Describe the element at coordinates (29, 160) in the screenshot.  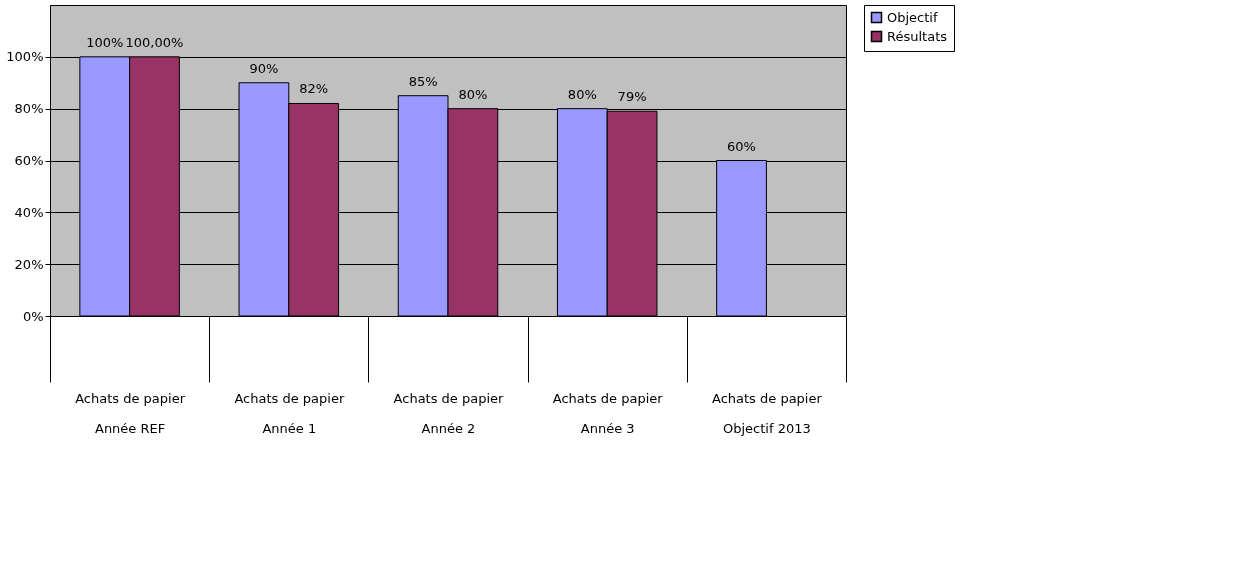
I see `y-tick-label: 60%` at that location.